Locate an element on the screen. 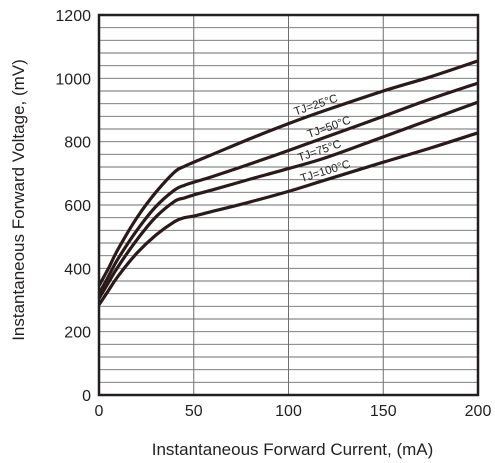 Image resolution: width=495 pixels, height=463 pixels. y-tick-label: 400 is located at coordinates (77, 269).